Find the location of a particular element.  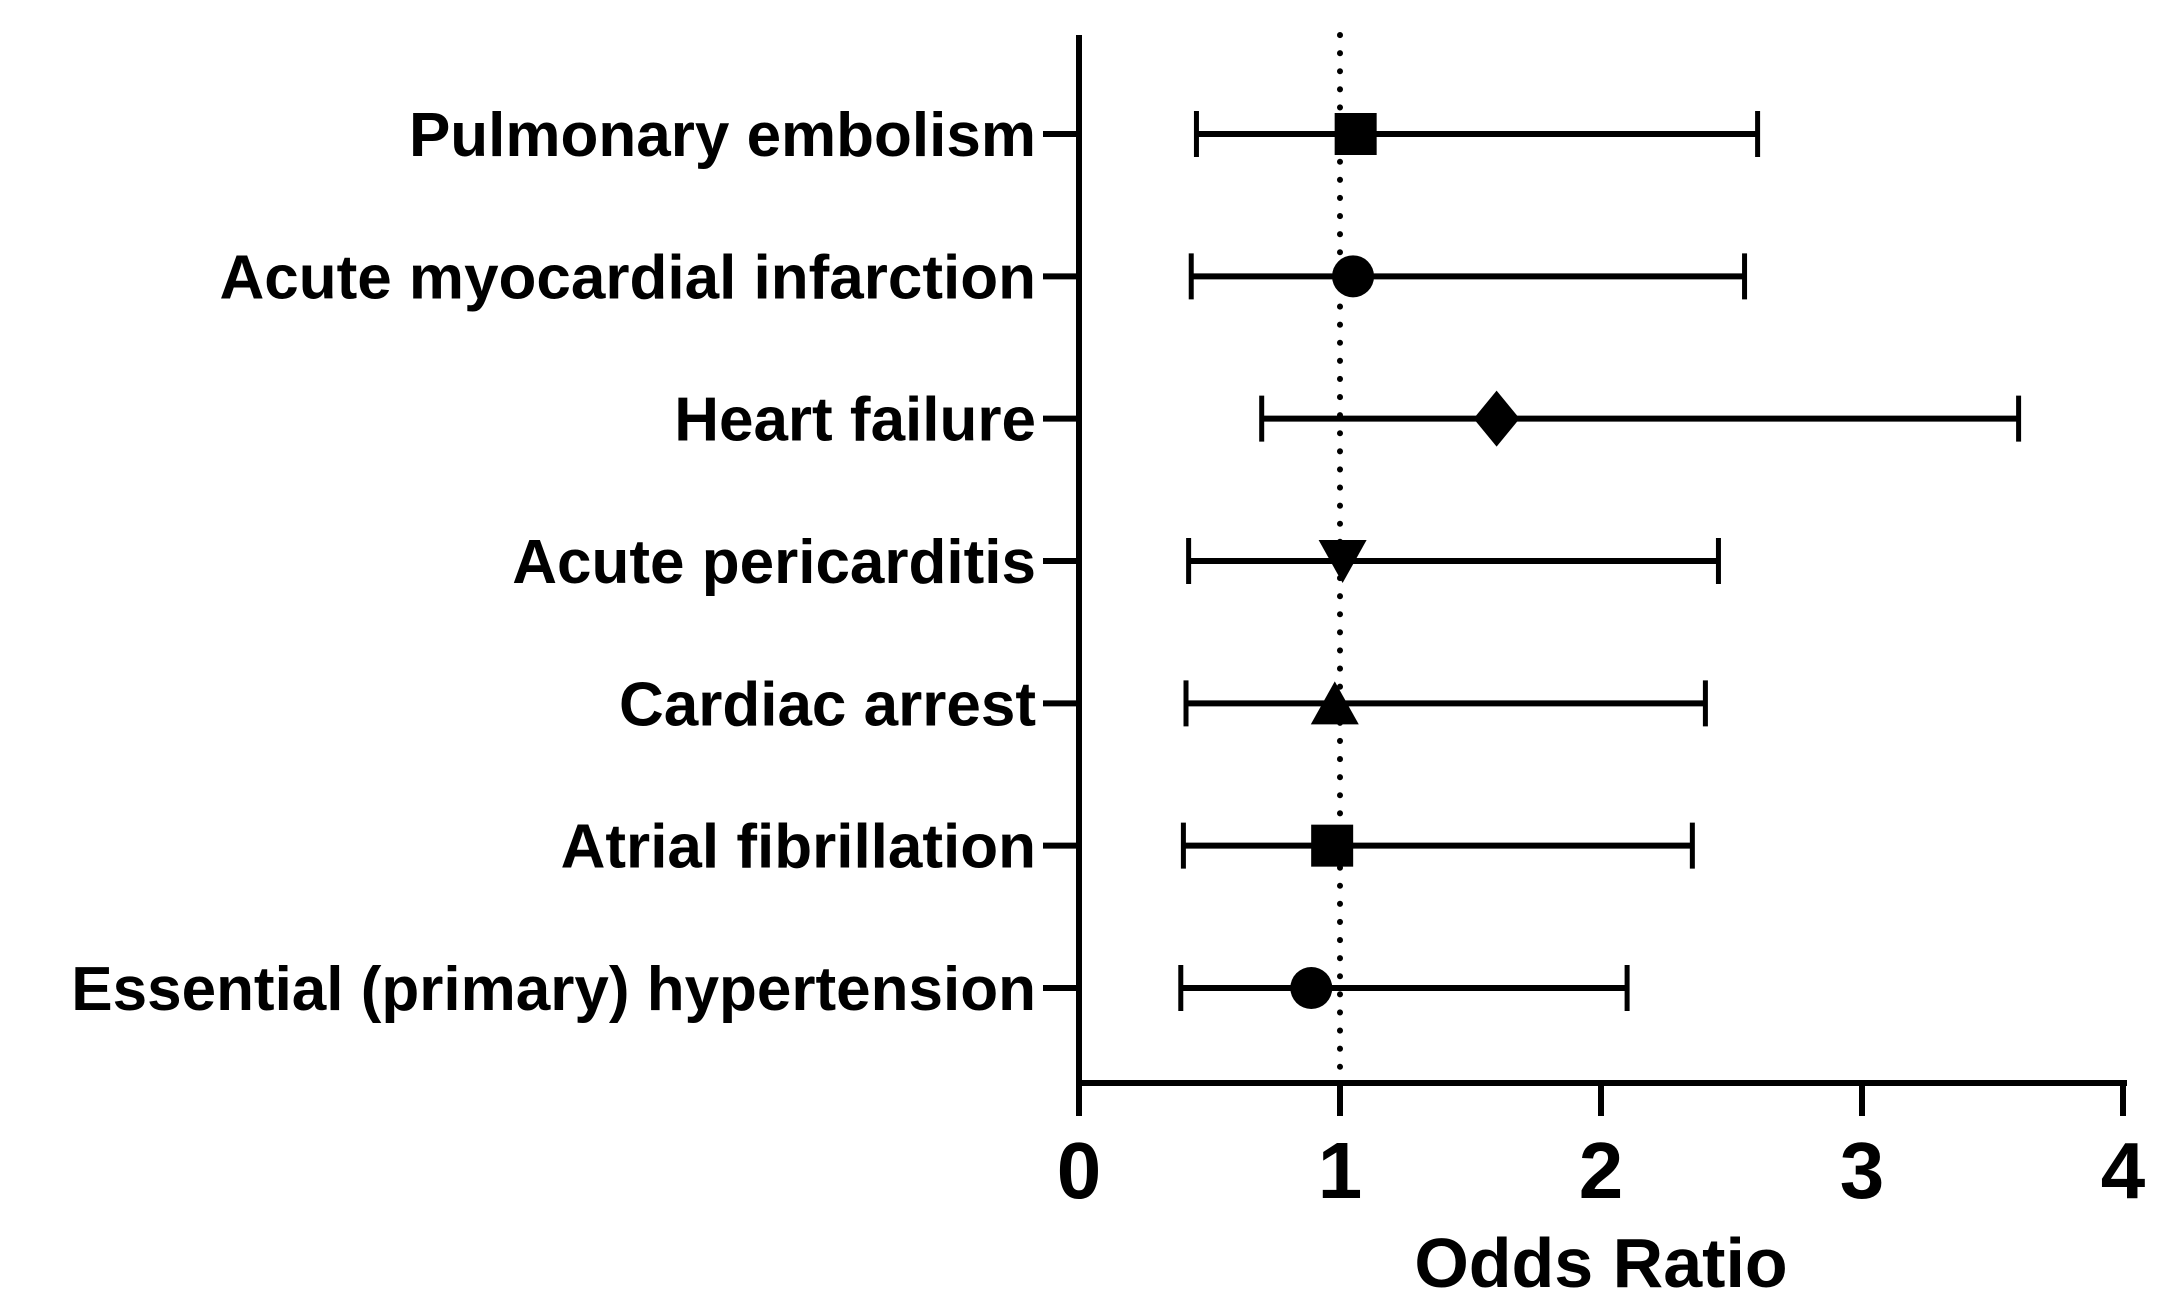

category-label: Essential (primary) hypertension is located at coordinates (553, 989).